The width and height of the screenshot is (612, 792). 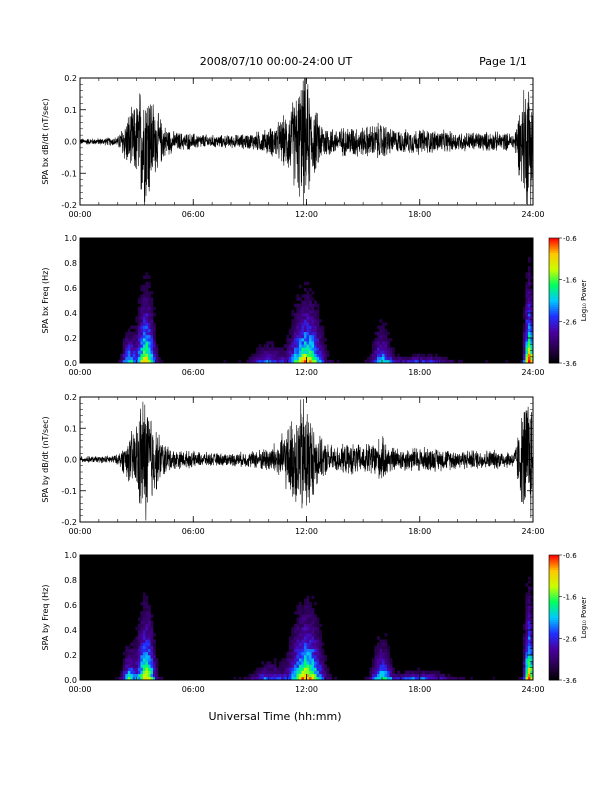 What do you see at coordinates (70, 580) in the screenshot?
I see `y-tick-label: 0.8` at bounding box center [70, 580].